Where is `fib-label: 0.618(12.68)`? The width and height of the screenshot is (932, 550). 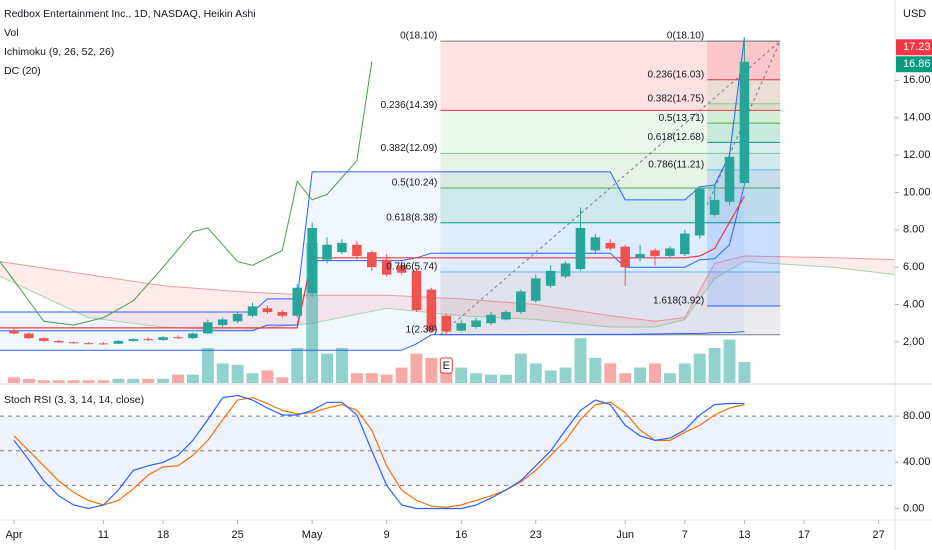
fib-label: 0.618(12.68) is located at coordinates (675, 137).